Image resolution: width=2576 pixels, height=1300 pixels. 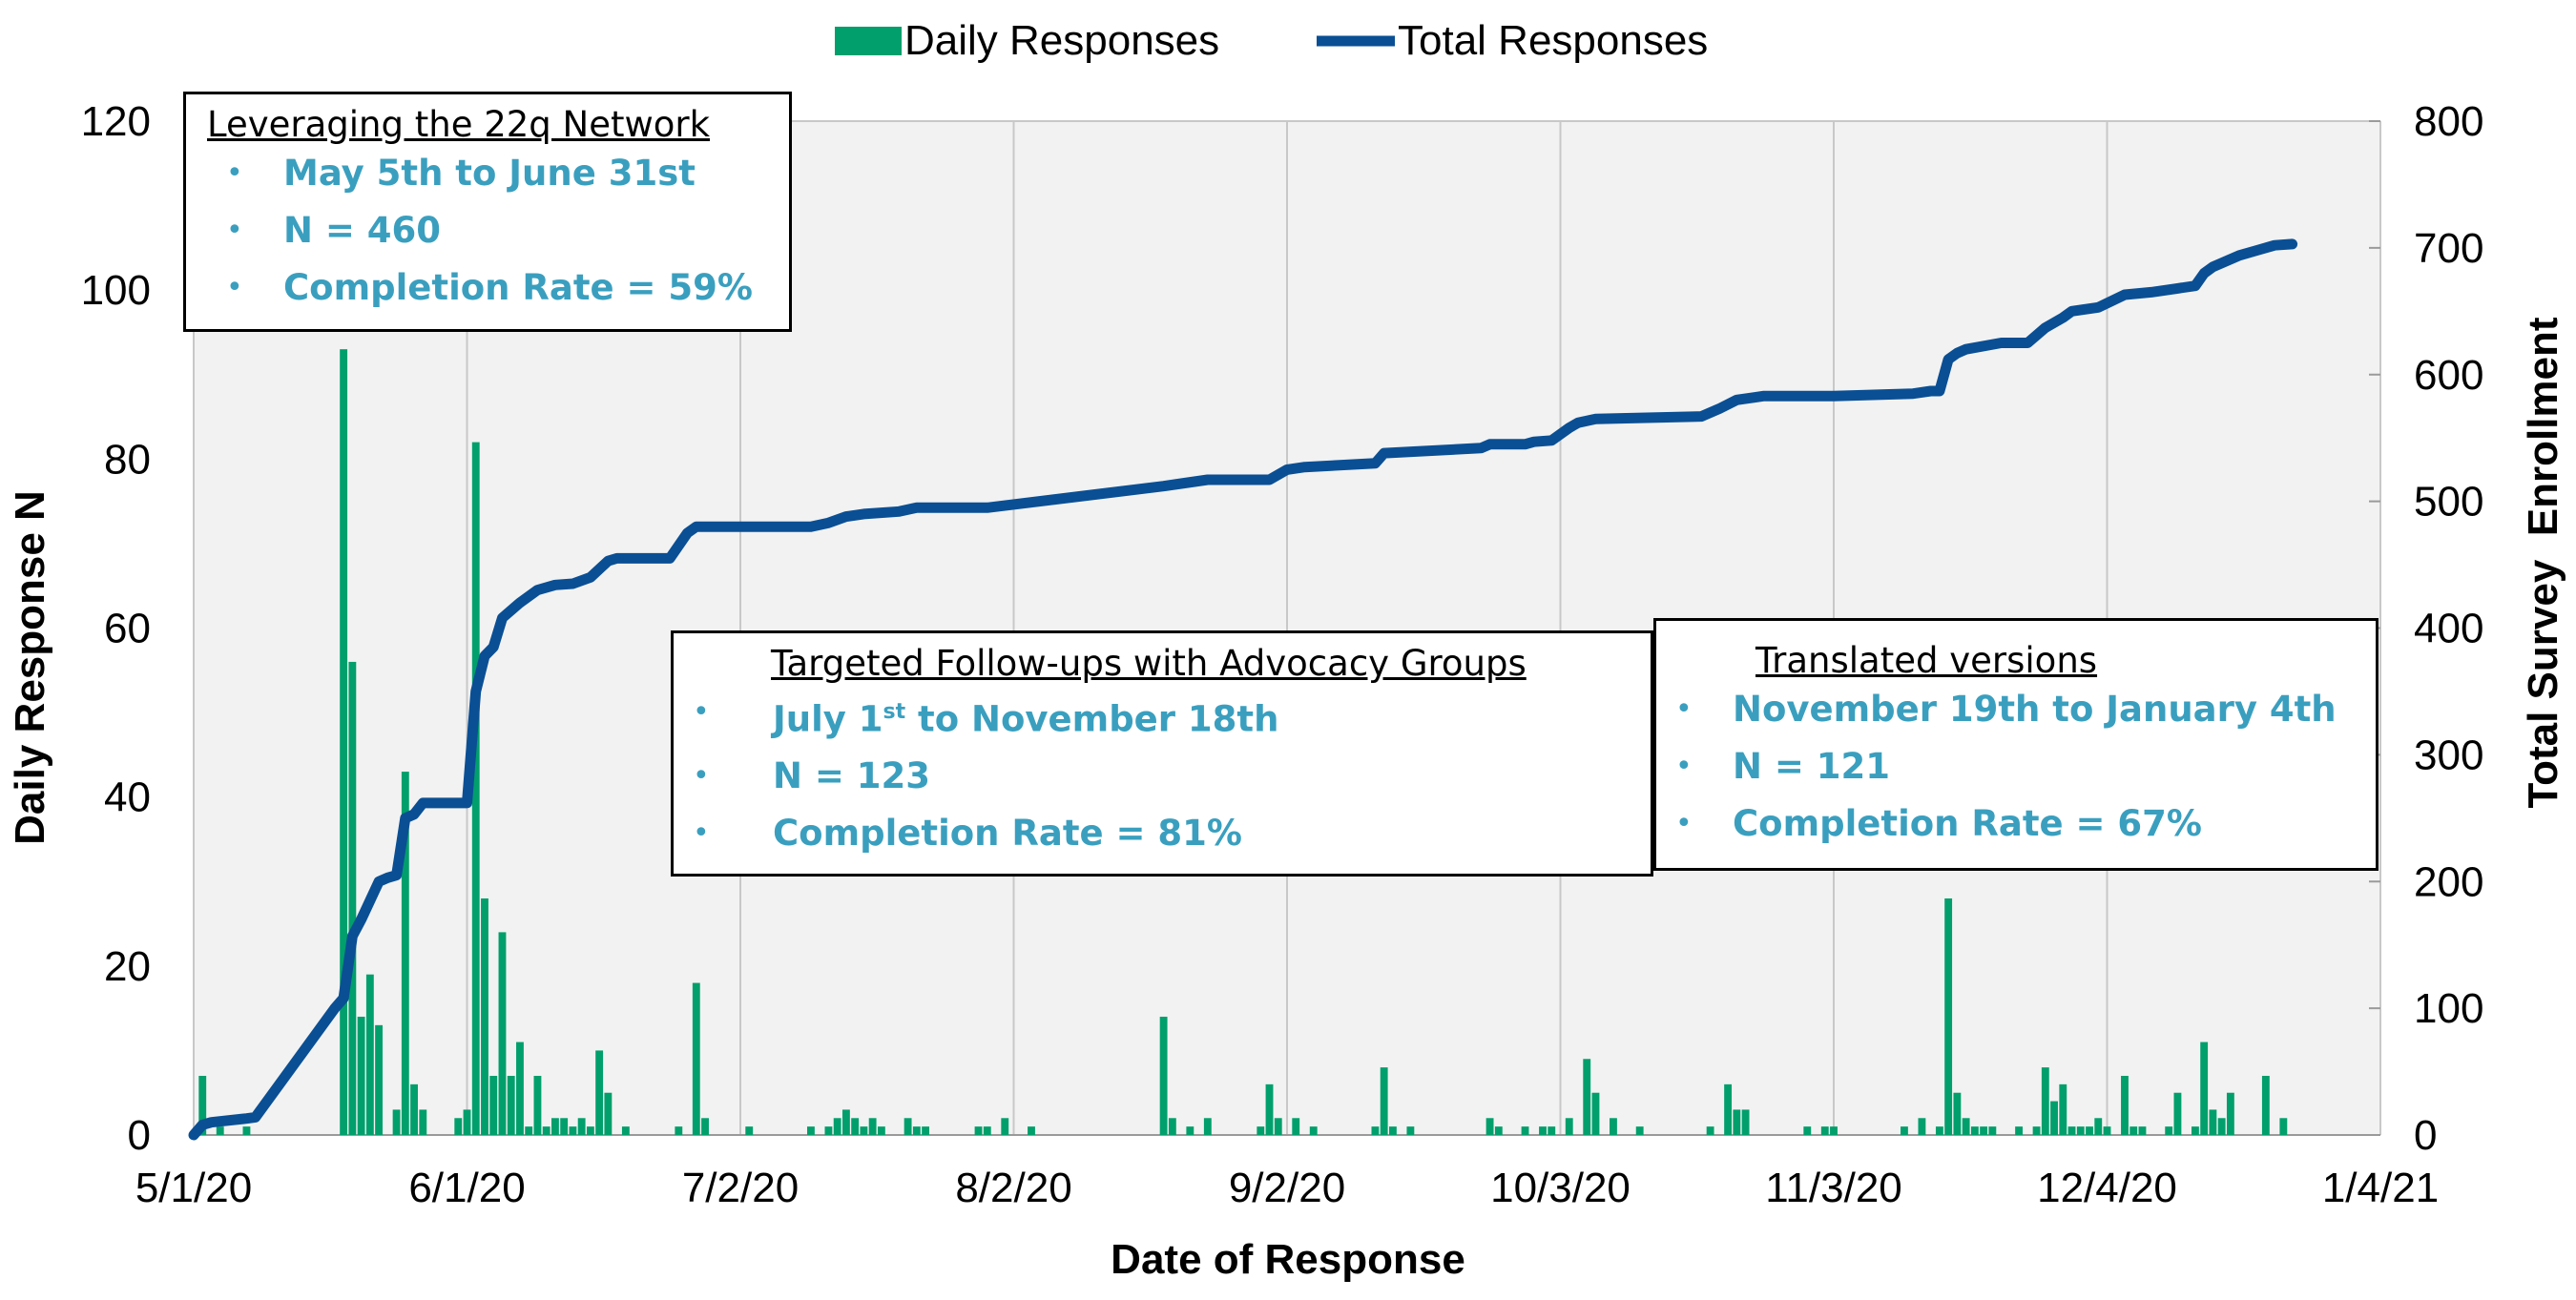 What do you see at coordinates (459, 125) in the screenshot?
I see `annotation-heading: Leveraging the 22q Network` at bounding box center [459, 125].